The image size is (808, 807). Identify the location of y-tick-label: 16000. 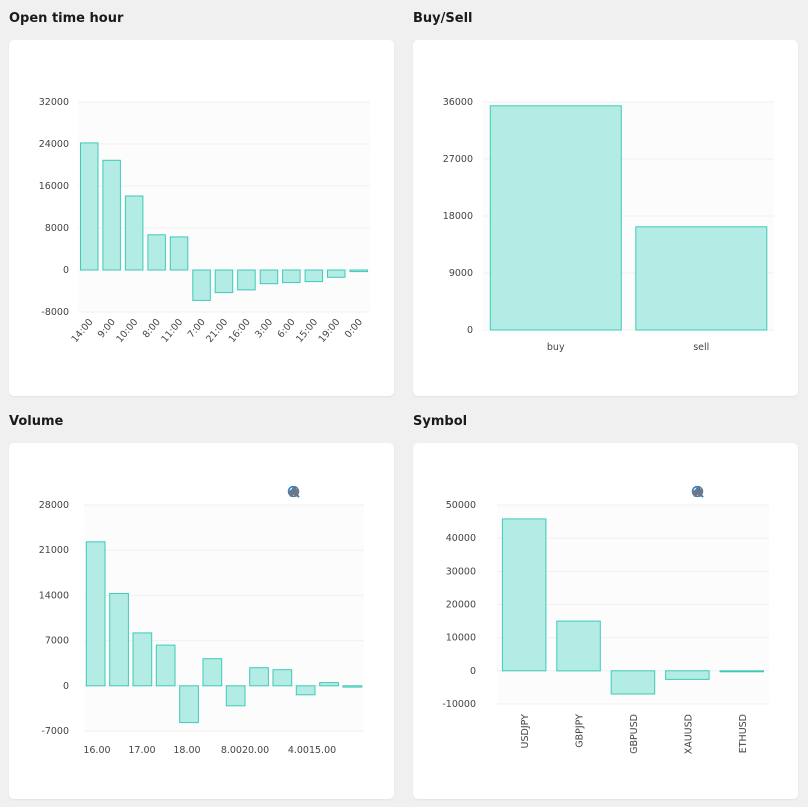
(54, 186).